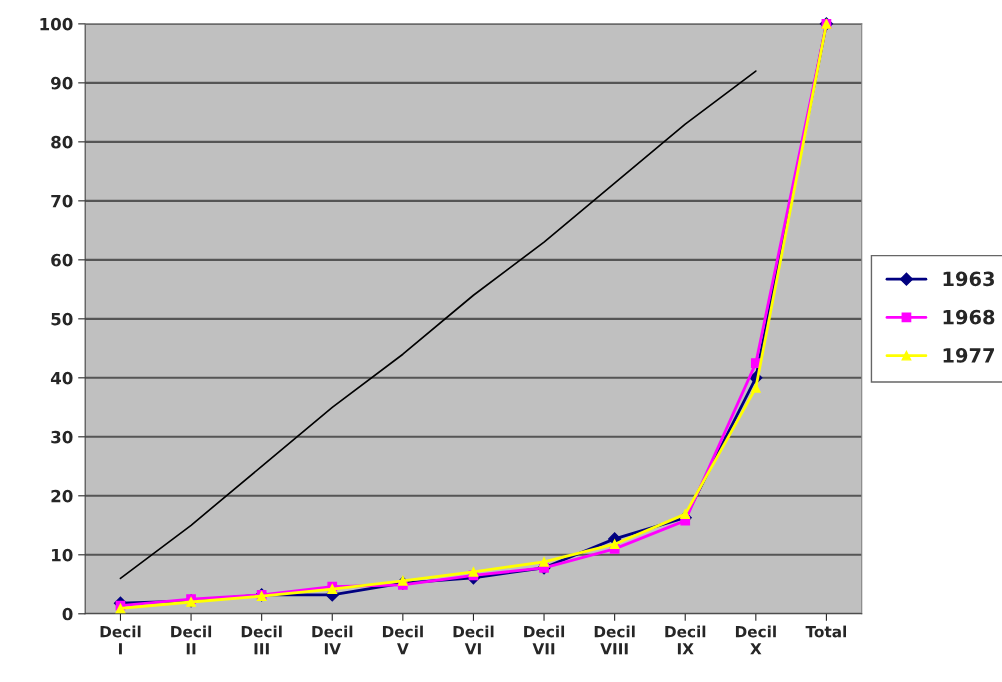  Describe the element at coordinates (62, 555) in the screenshot. I see `y-tick-label: 10` at that location.